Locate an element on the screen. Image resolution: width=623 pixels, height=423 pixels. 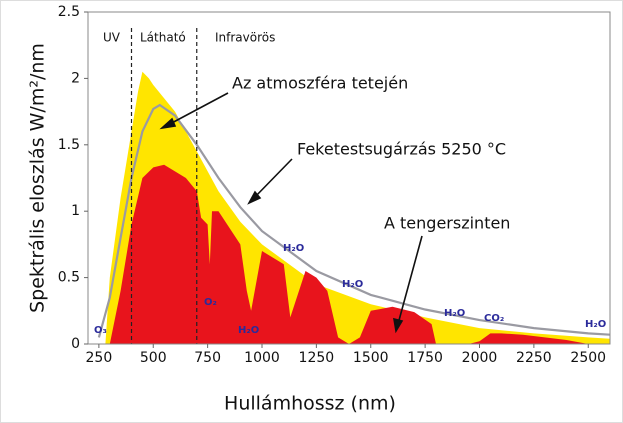
x-tick-label: 1500 is located at coordinates (371, 358).